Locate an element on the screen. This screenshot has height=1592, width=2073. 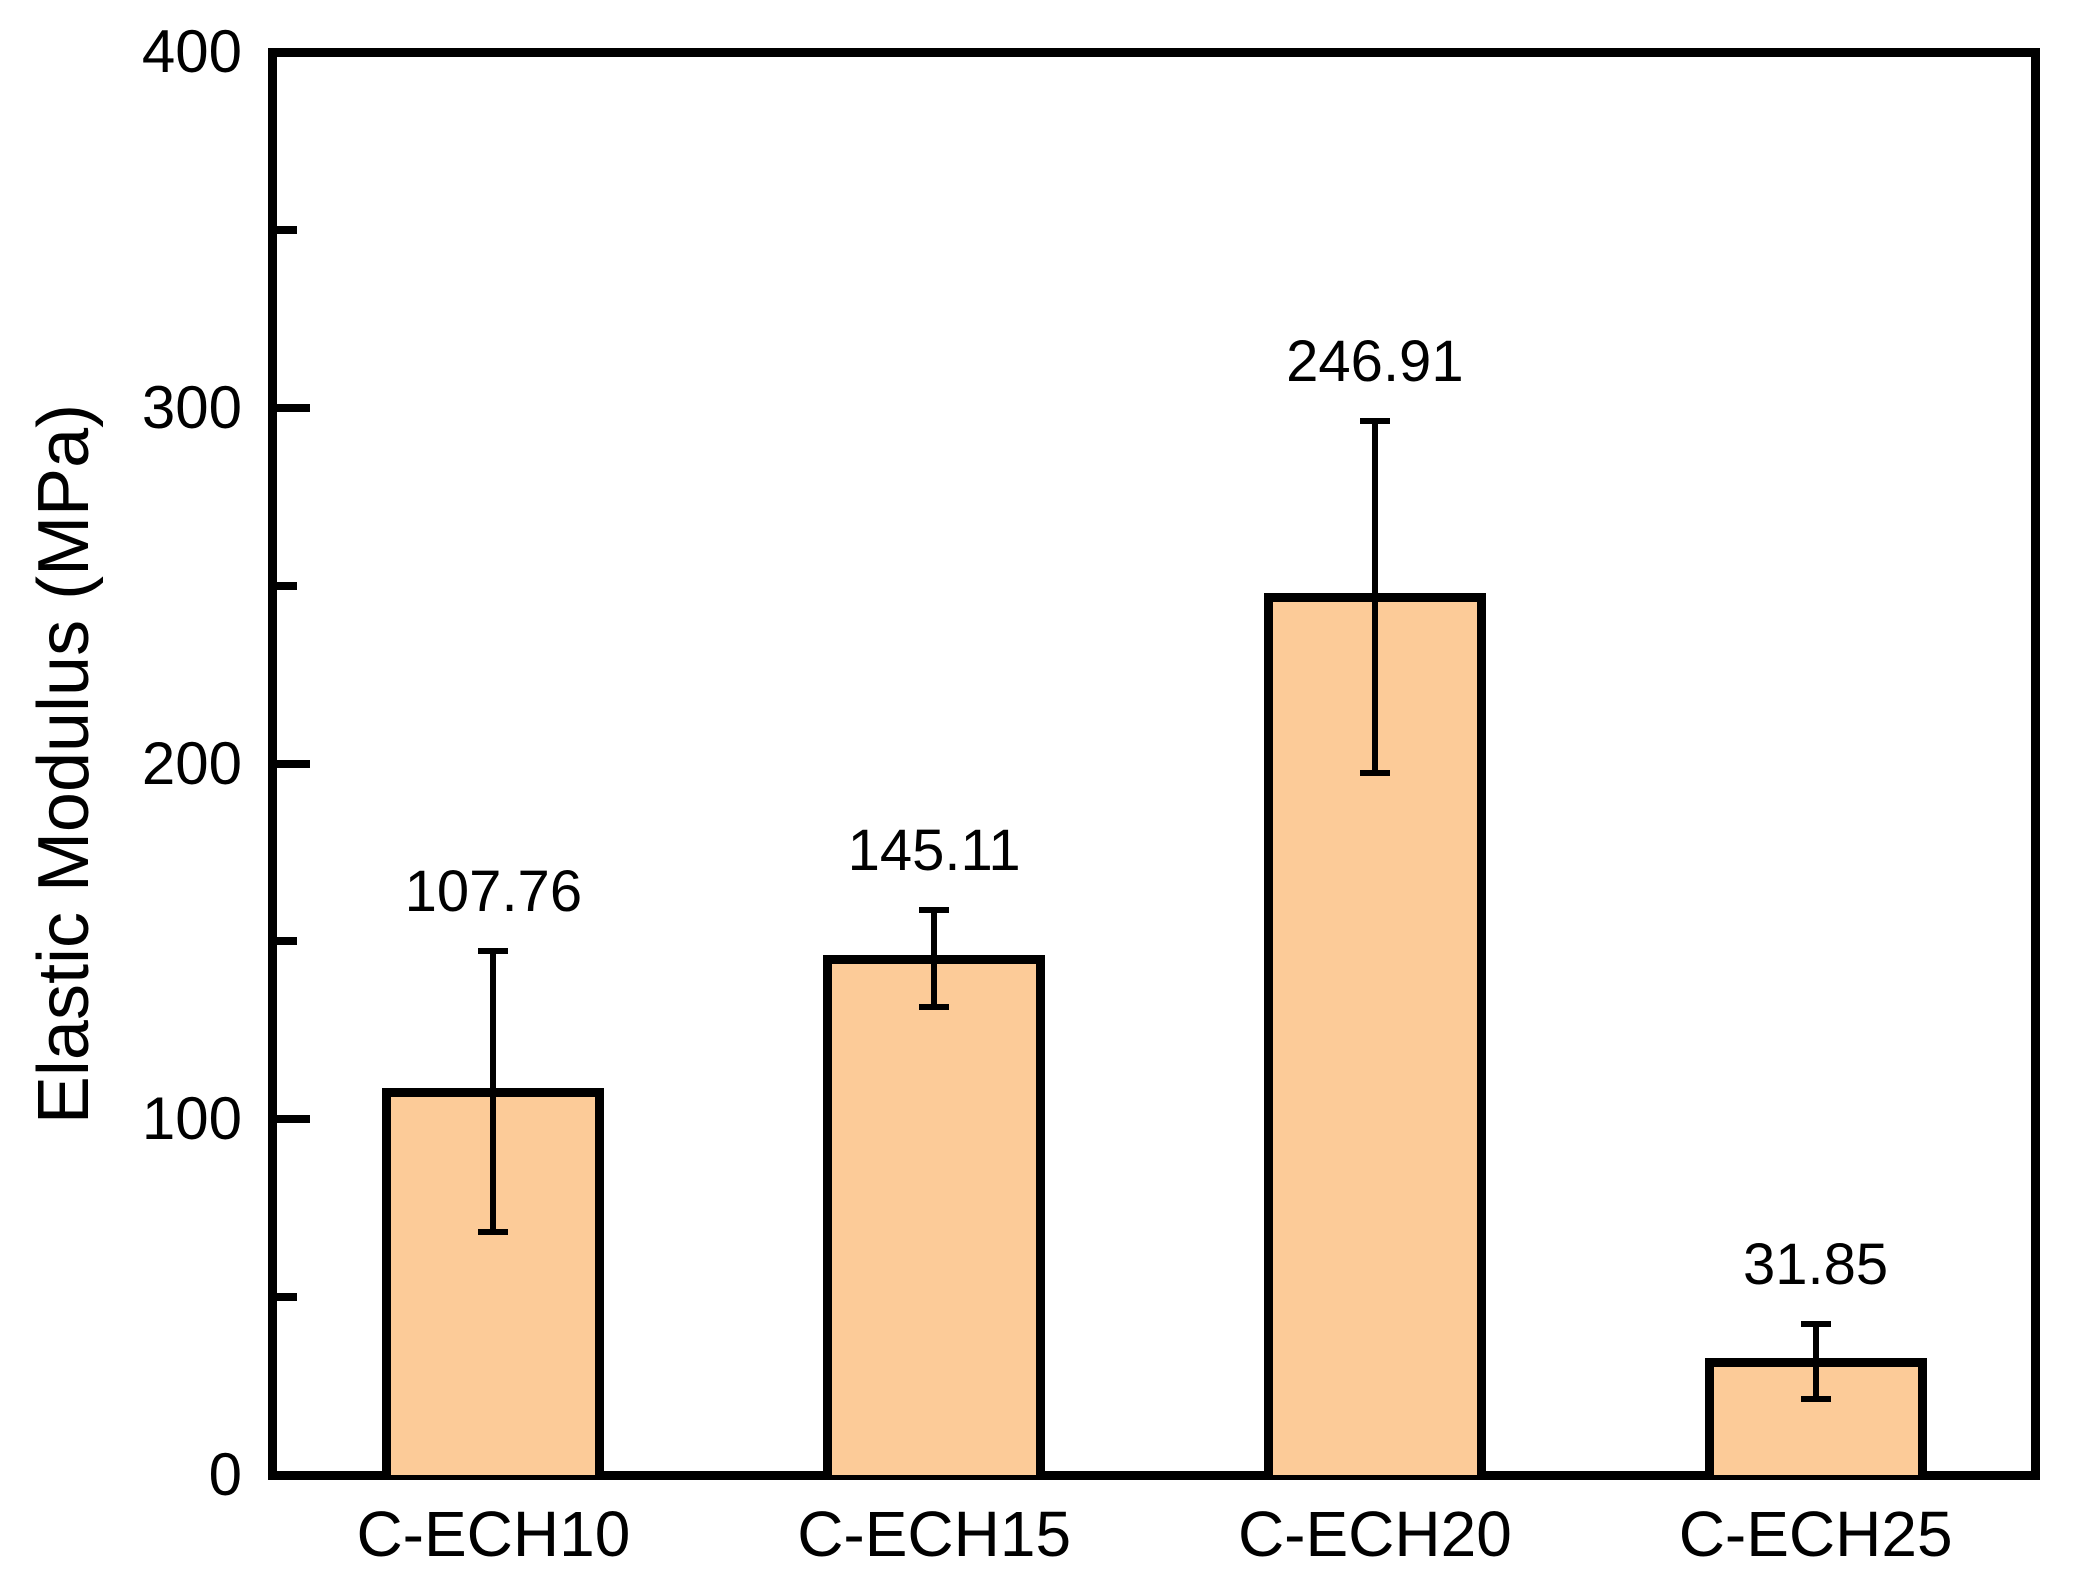
value-label: 107.76 is located at coordinates (493, 892).